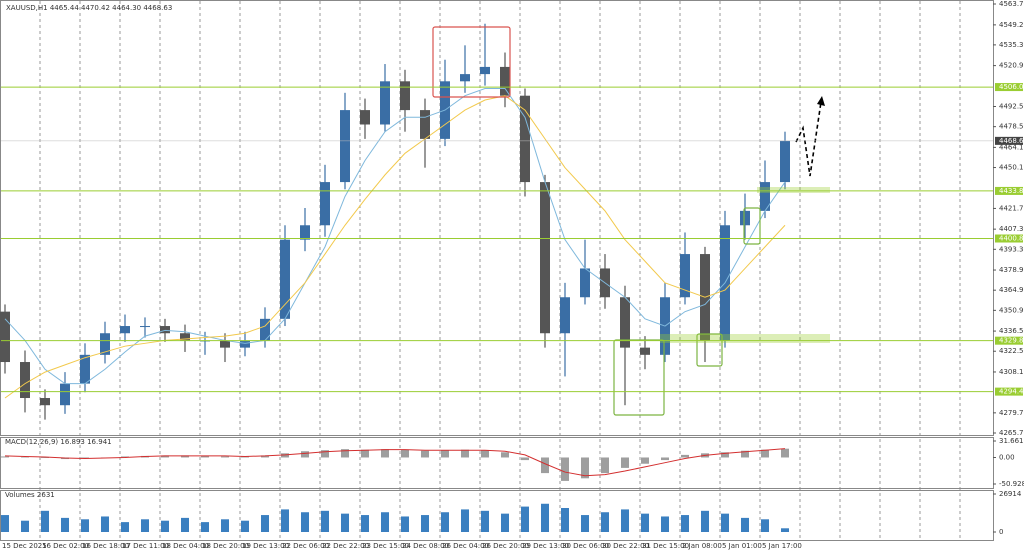  Describe the element at coordinates (30, 495) in the screenshot. I see `volume-label: Volumes 2631` at that location.